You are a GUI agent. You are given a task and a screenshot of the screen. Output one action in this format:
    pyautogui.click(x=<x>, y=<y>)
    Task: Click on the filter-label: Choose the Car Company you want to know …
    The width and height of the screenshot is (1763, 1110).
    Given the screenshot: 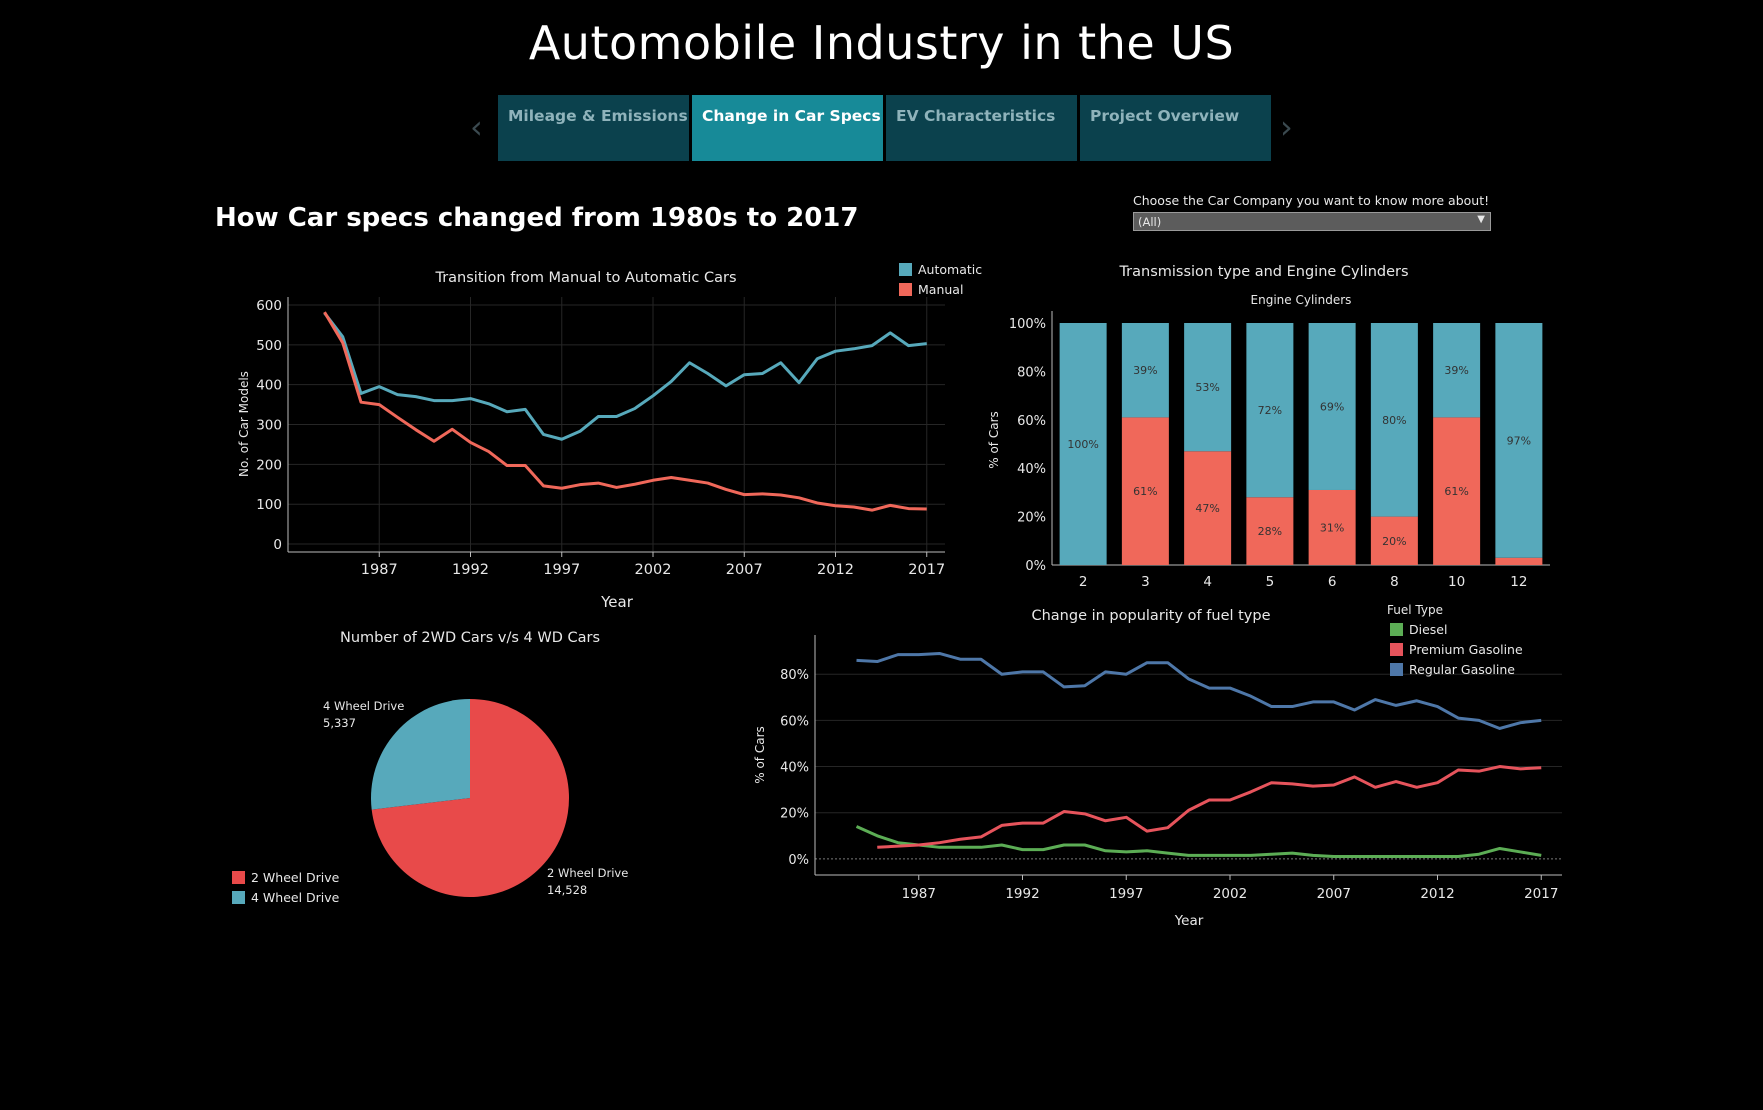 What is the action you would take?
    pyautogui.click(x=1311, y=200)
    